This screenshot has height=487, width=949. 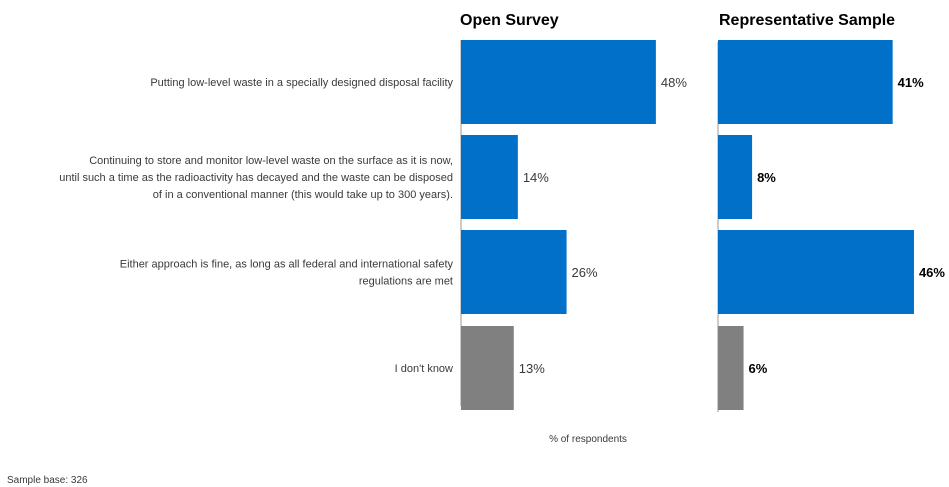 What do you see at coordinates (911, 82) in the screenshot?
I see `data-label-representative-sample-1: 41%` at bounding box center [911, 82].